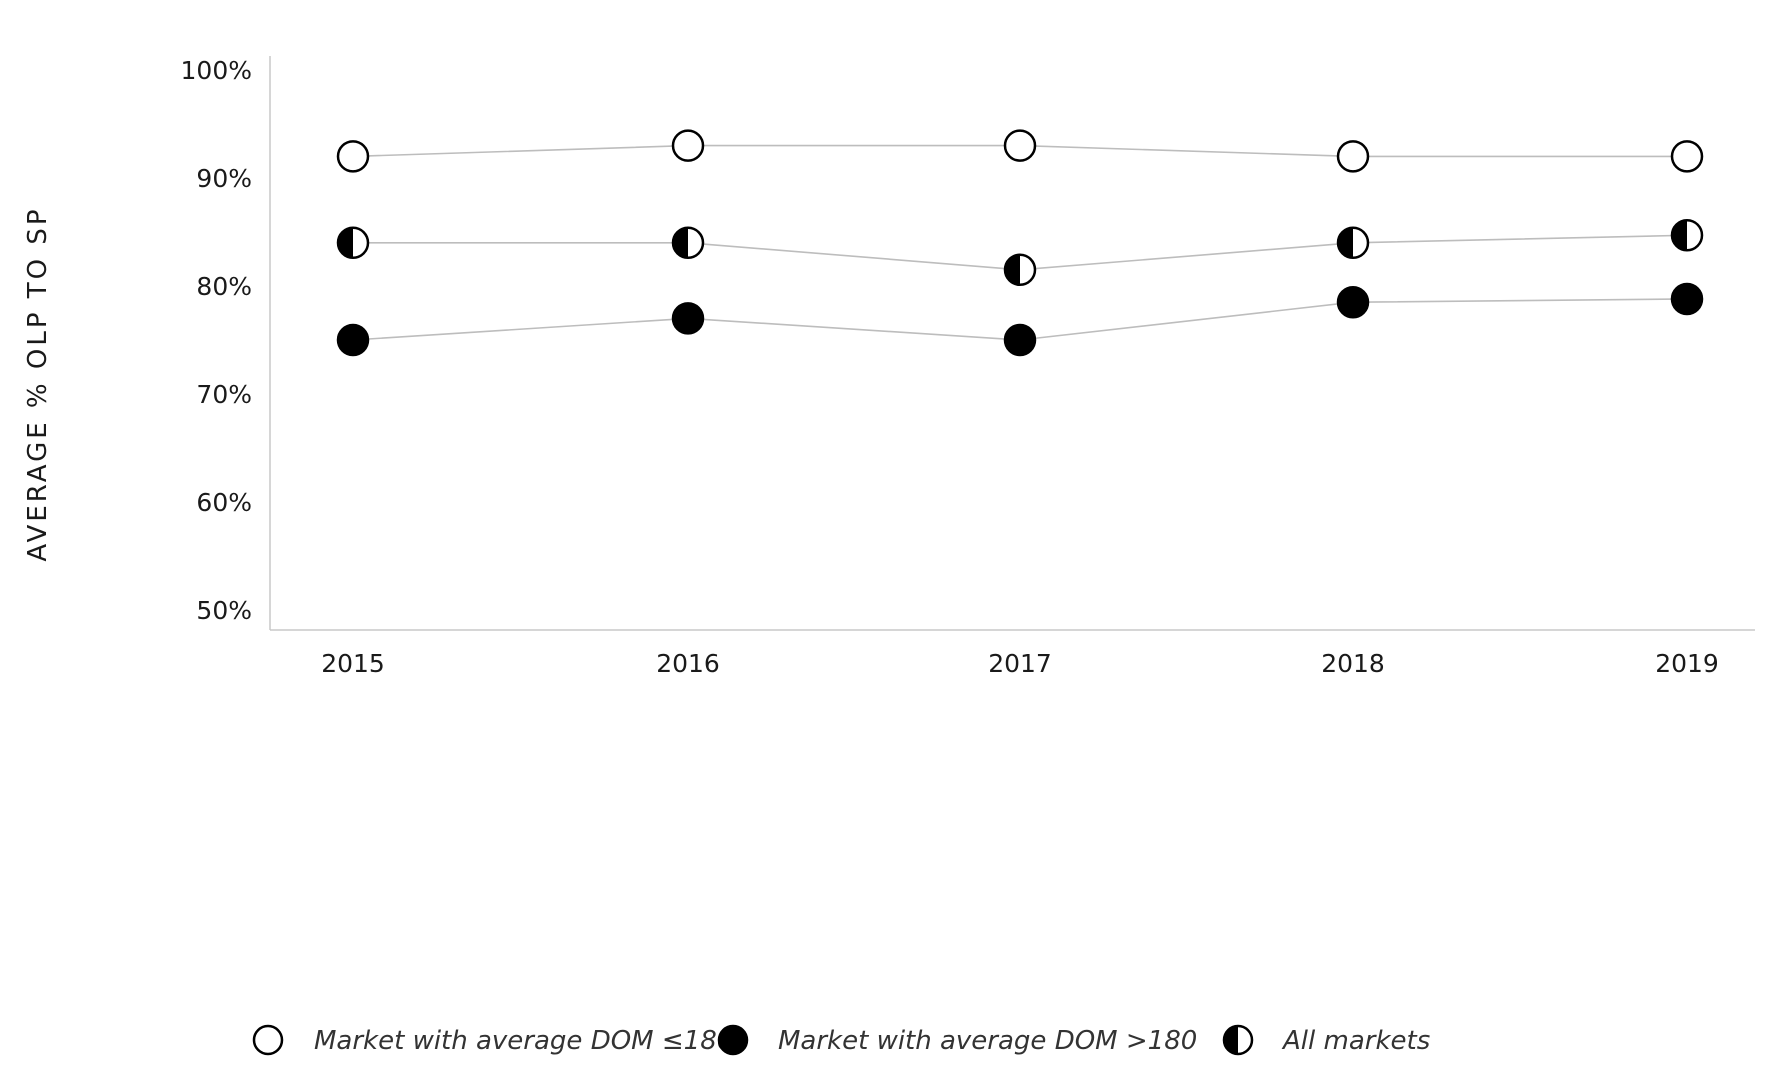 This screenshot has width=1772, height=1077. What do you see at coordinates (224, 394) in the screenshot?
I see `y-tick-label: 70%` at bounding box center [224, 394].